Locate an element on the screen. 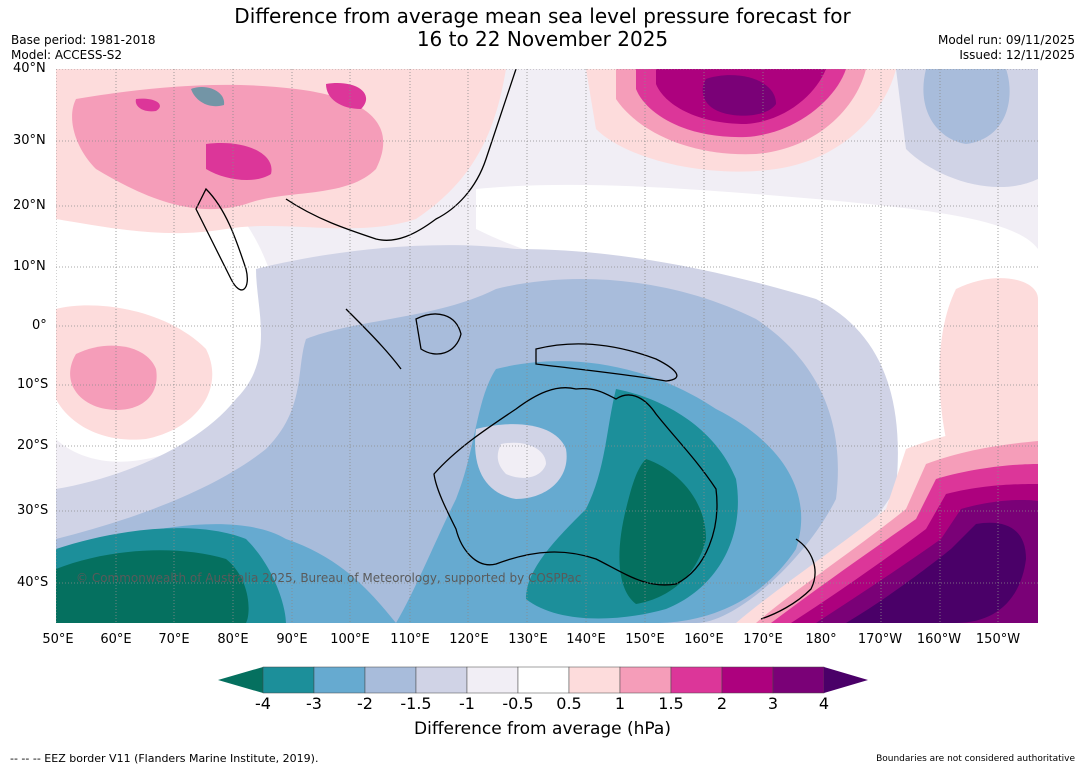 Image resolution: width=1085 pixels, height=770 pixels. lon-label: 70°E is located at coordinates (174, 639).